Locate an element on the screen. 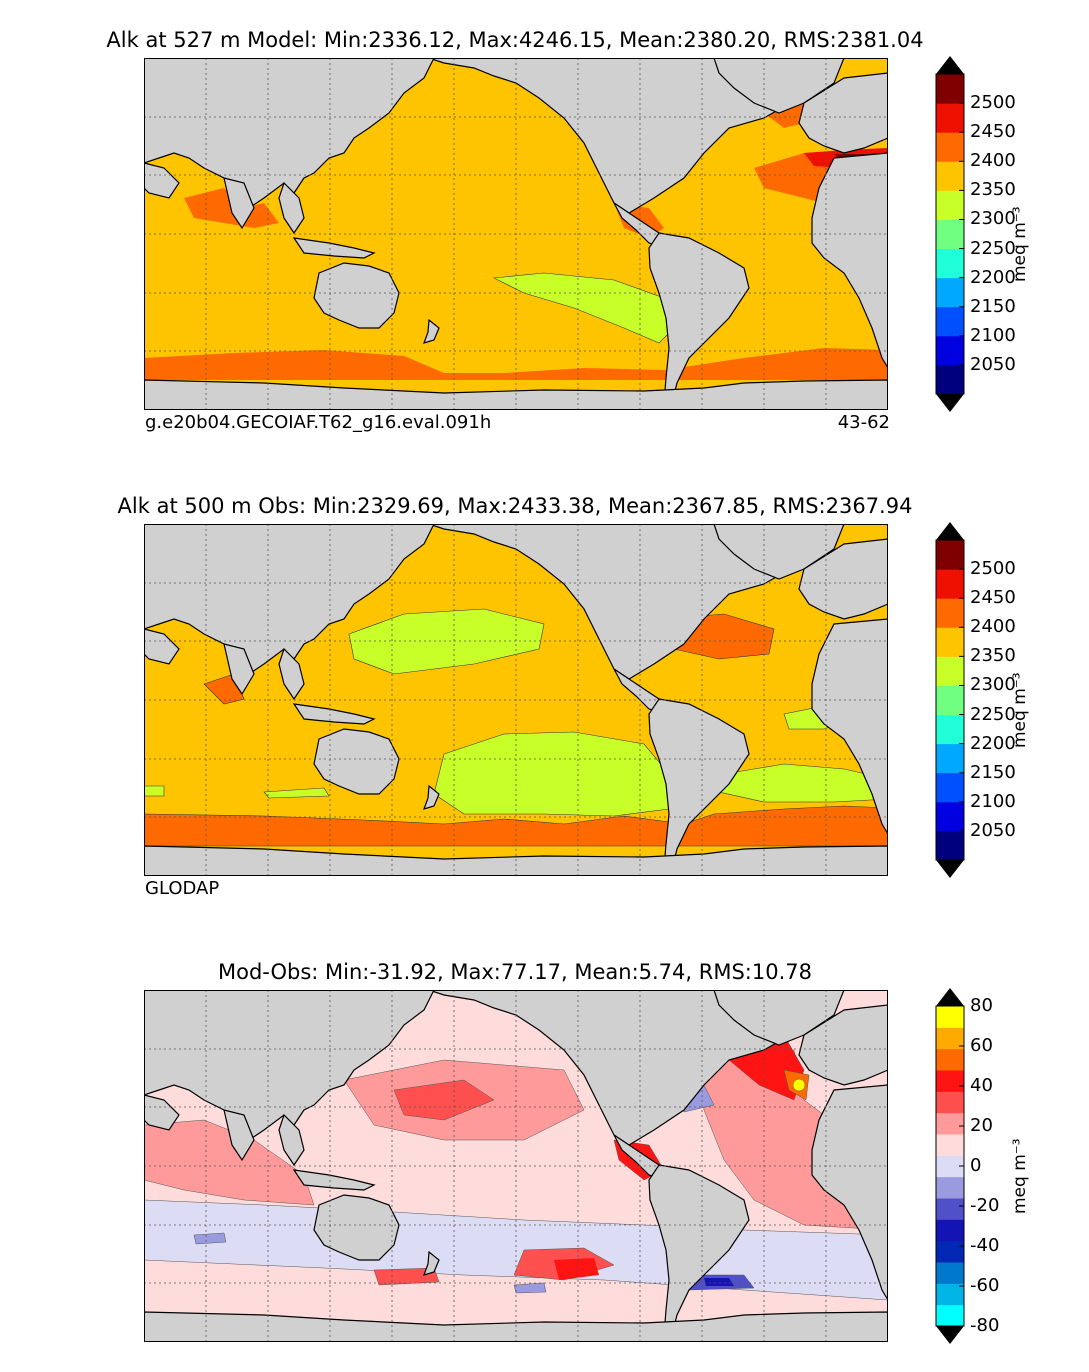 This screenshot has height=1372, width=1089. field-region-drake-min is located at coordinates (719, 1282).